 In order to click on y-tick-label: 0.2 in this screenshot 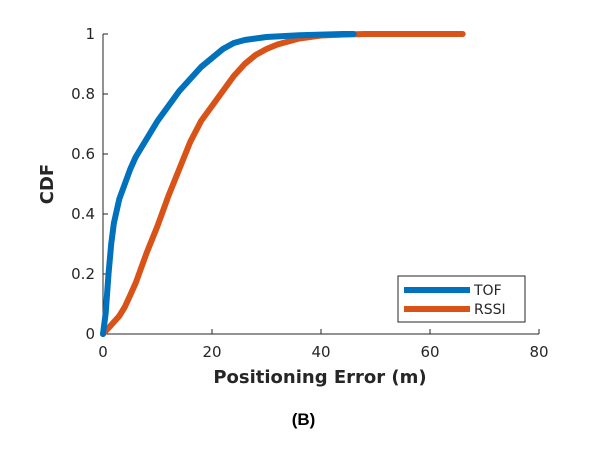, I will do `click(83, 274)`.